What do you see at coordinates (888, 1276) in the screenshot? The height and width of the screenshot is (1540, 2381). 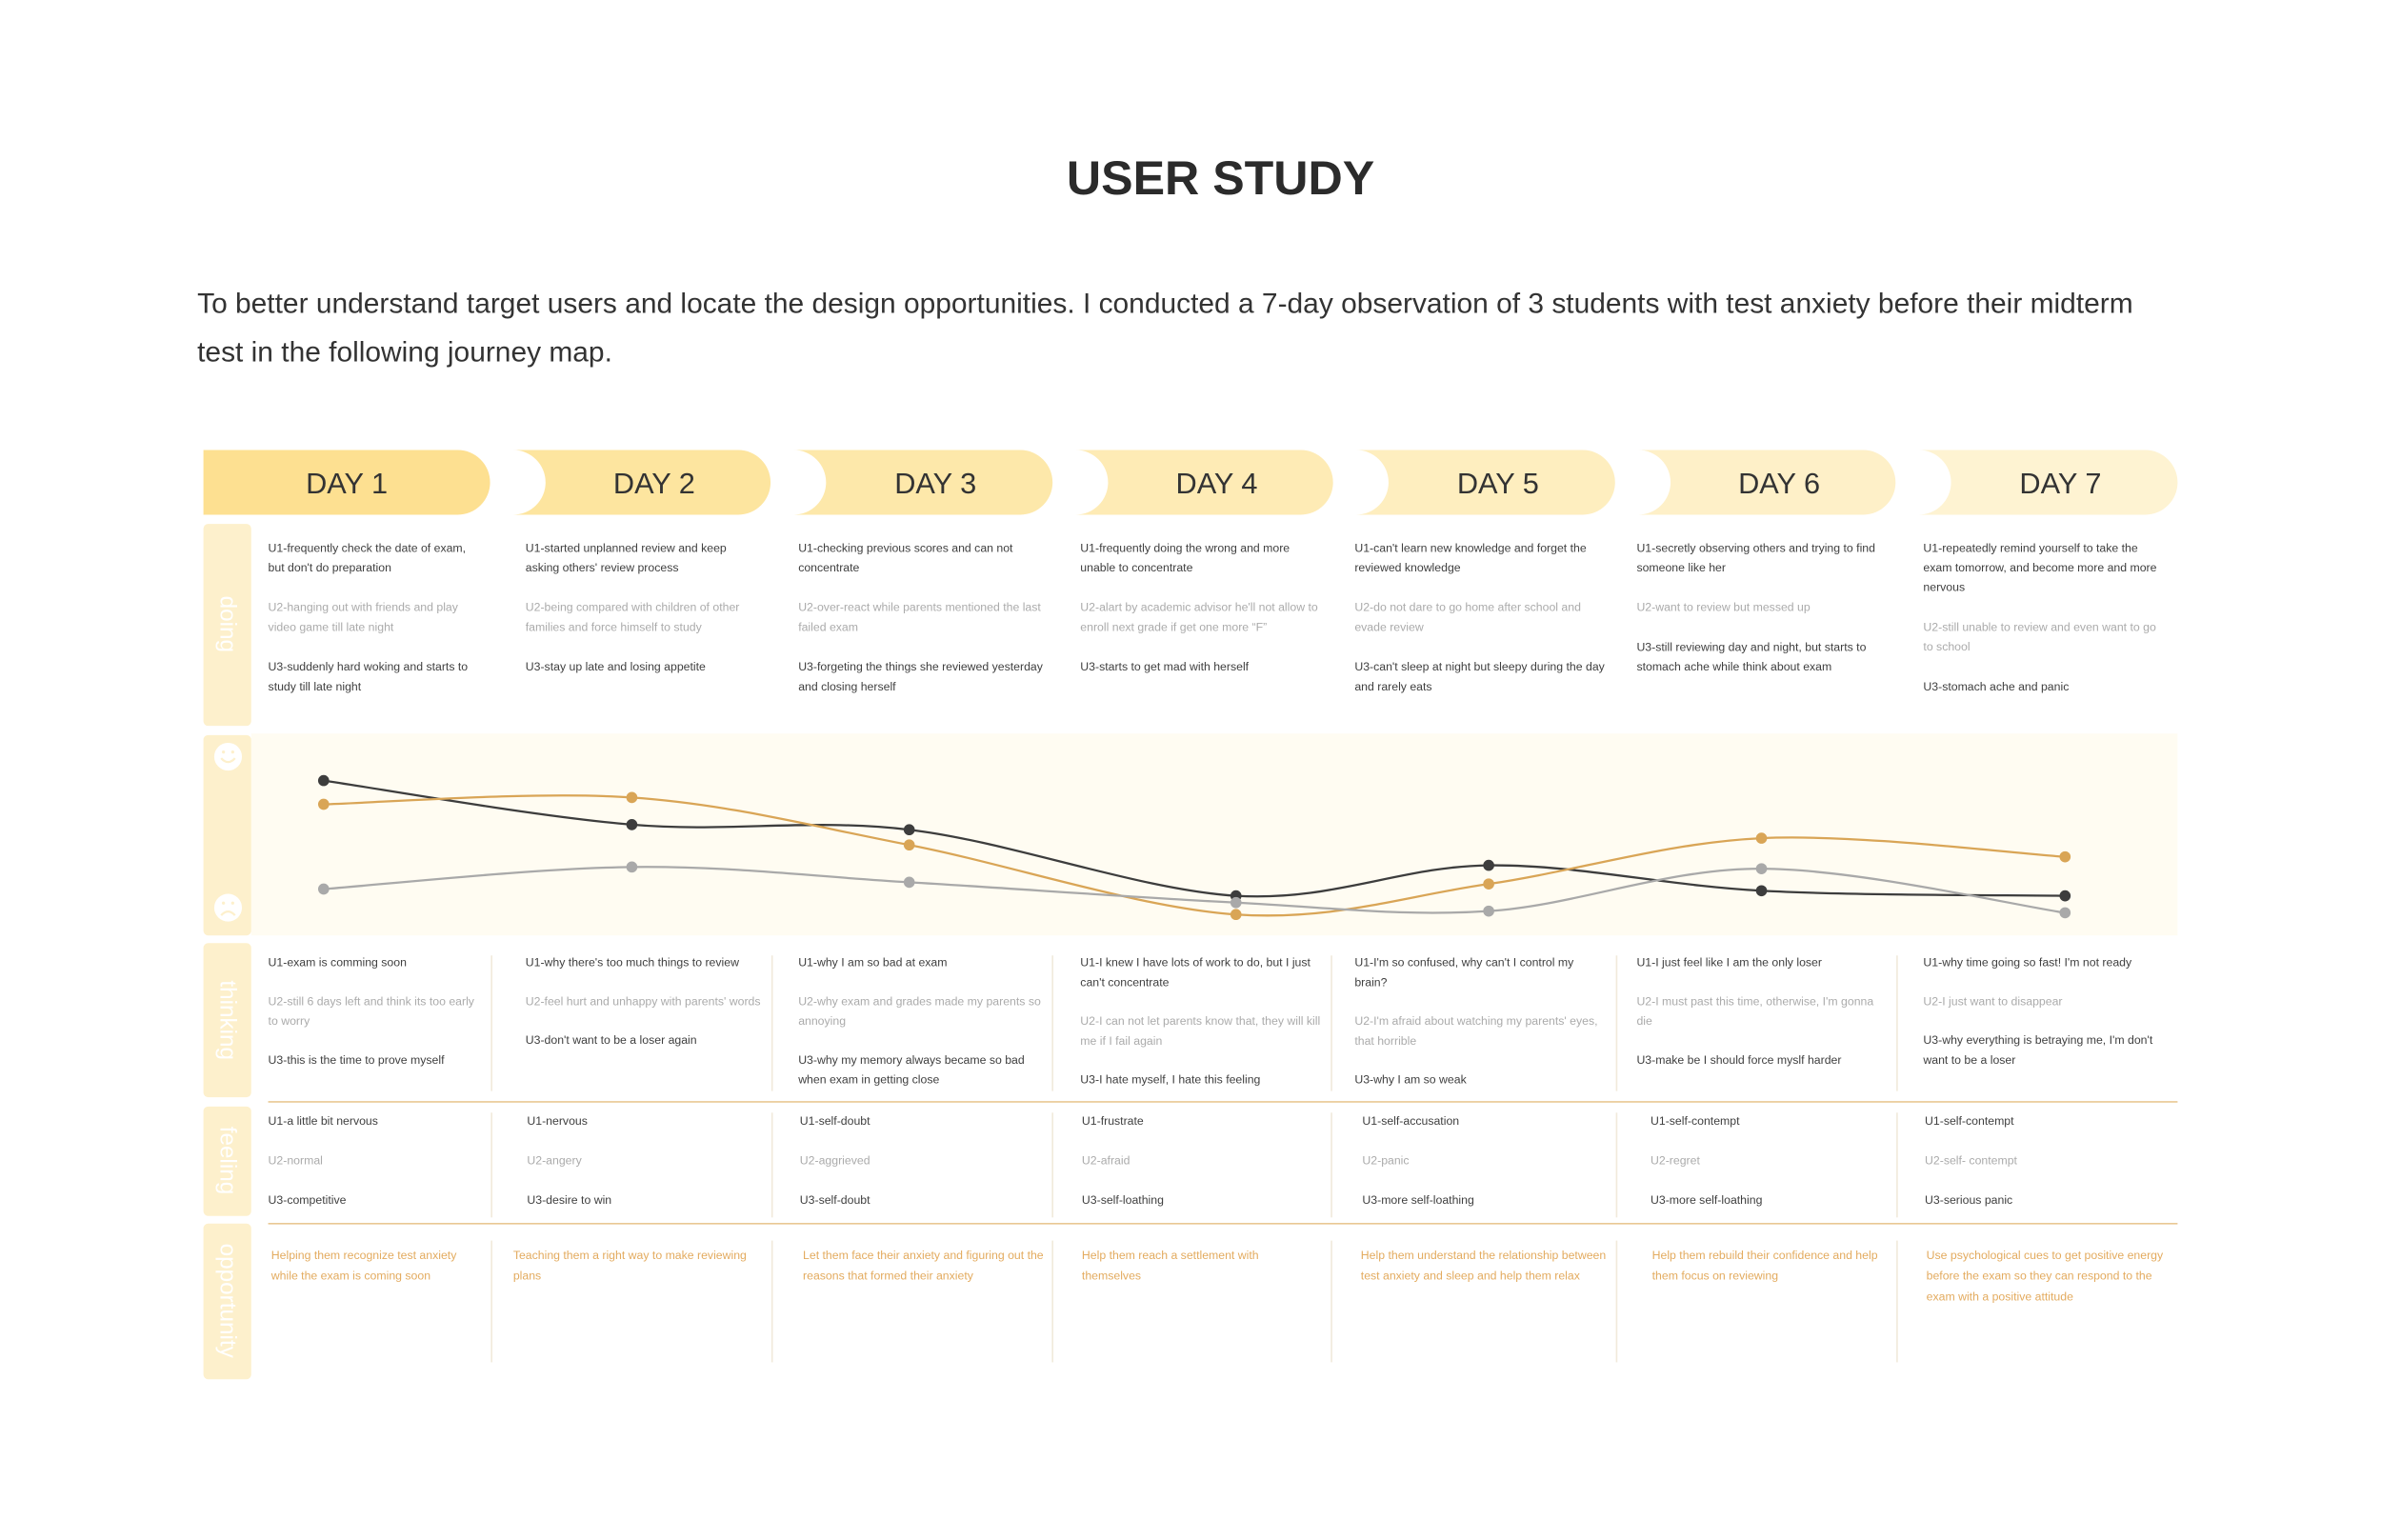 I see `text-line: reasons that formed their anxiety` at bounding box center [888, 1276].